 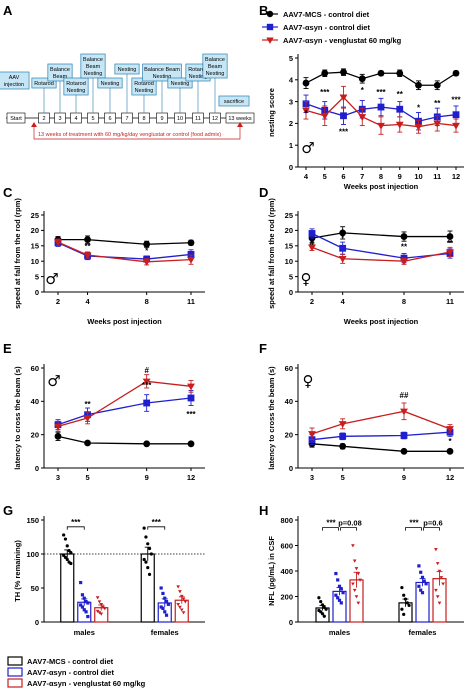 What do you see at coordinates (286, 545) in the screenshot?
I see `y-tick-label: 600` at bounding box center [286, 545].